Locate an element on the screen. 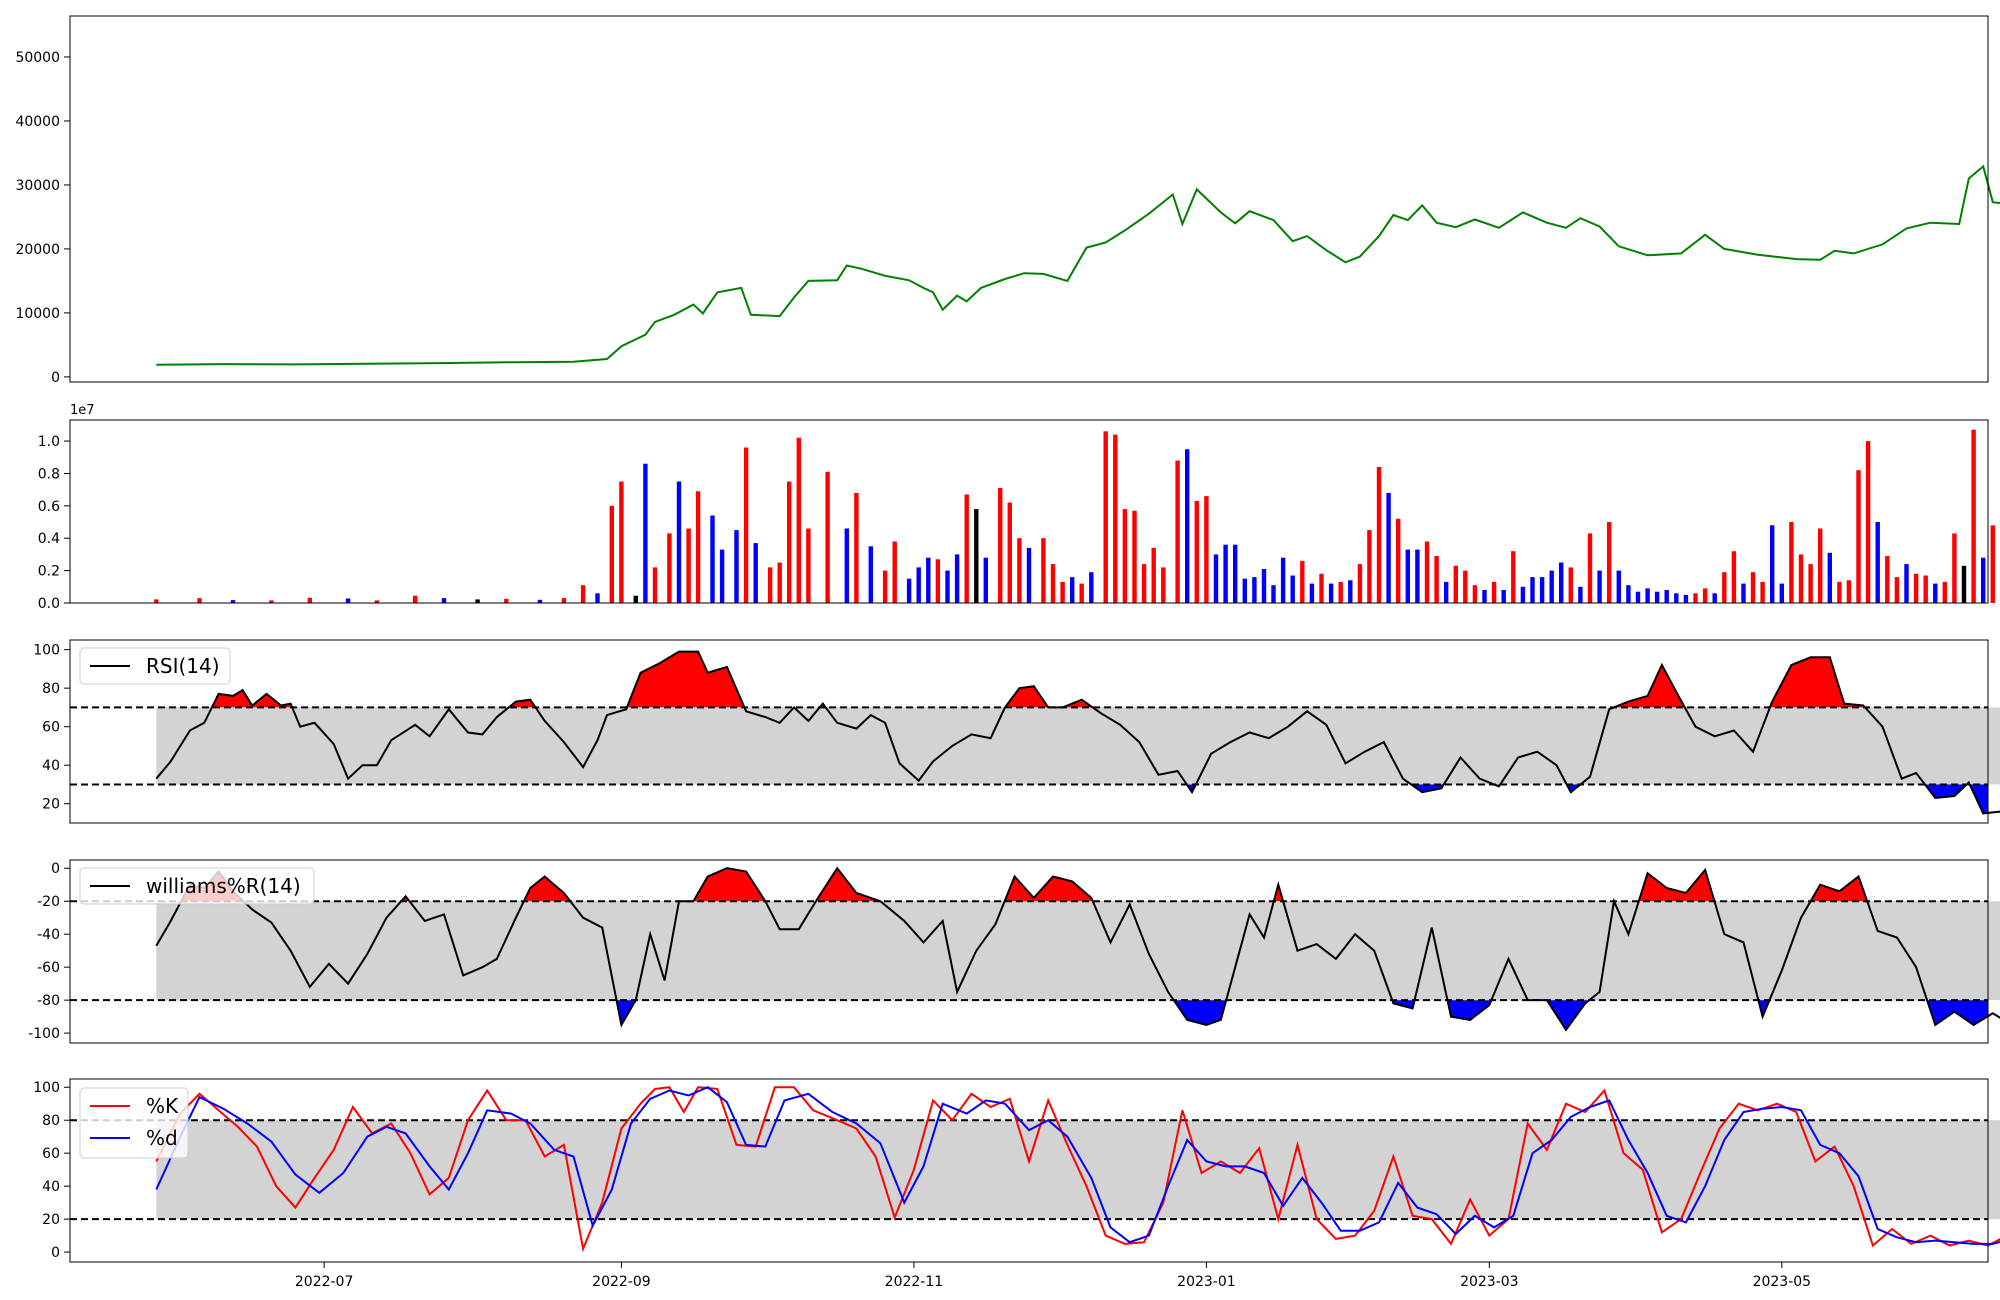 Image resolution: width=2000 pixels, height=1300 pixels. x-tick-label: 2023-01 is located at coordinates (1206, 1282).